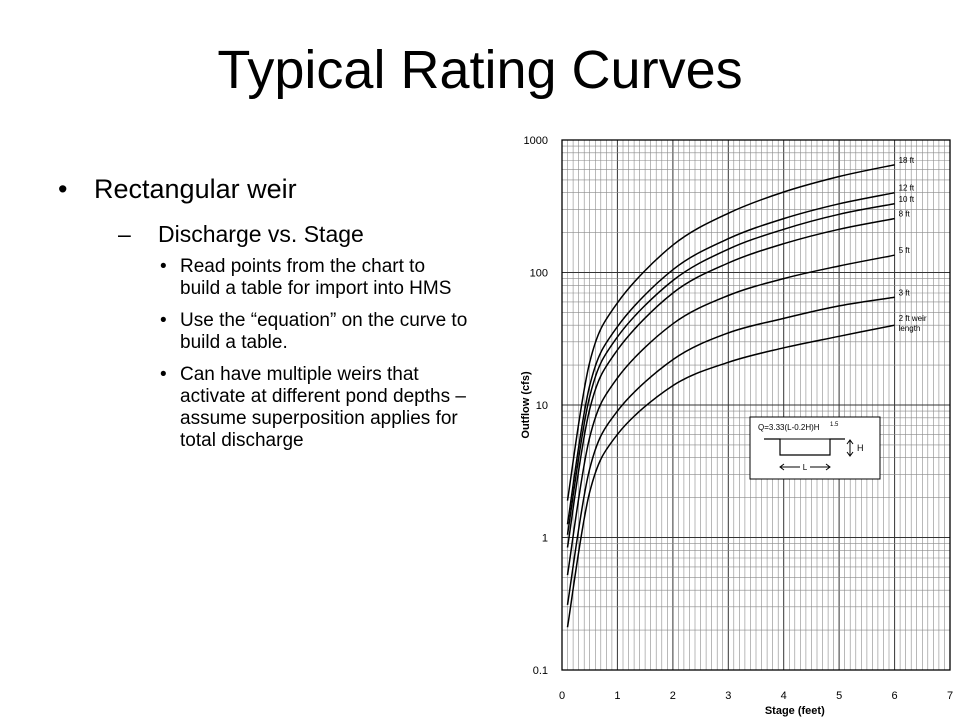 The width and height of the screenshot is (960, 720). Describe the element at coordinates (261, 234) in the screenshot. I see `bullet-text: Discharge vs. Stage` at that location.